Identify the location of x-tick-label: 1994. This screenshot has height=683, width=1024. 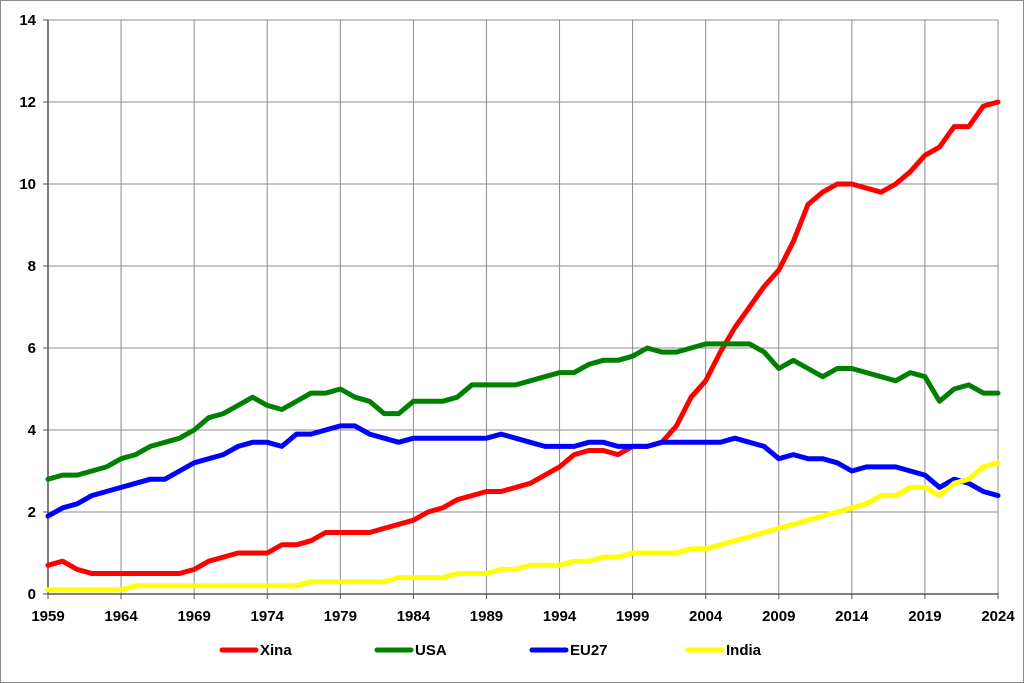
(560, 616).